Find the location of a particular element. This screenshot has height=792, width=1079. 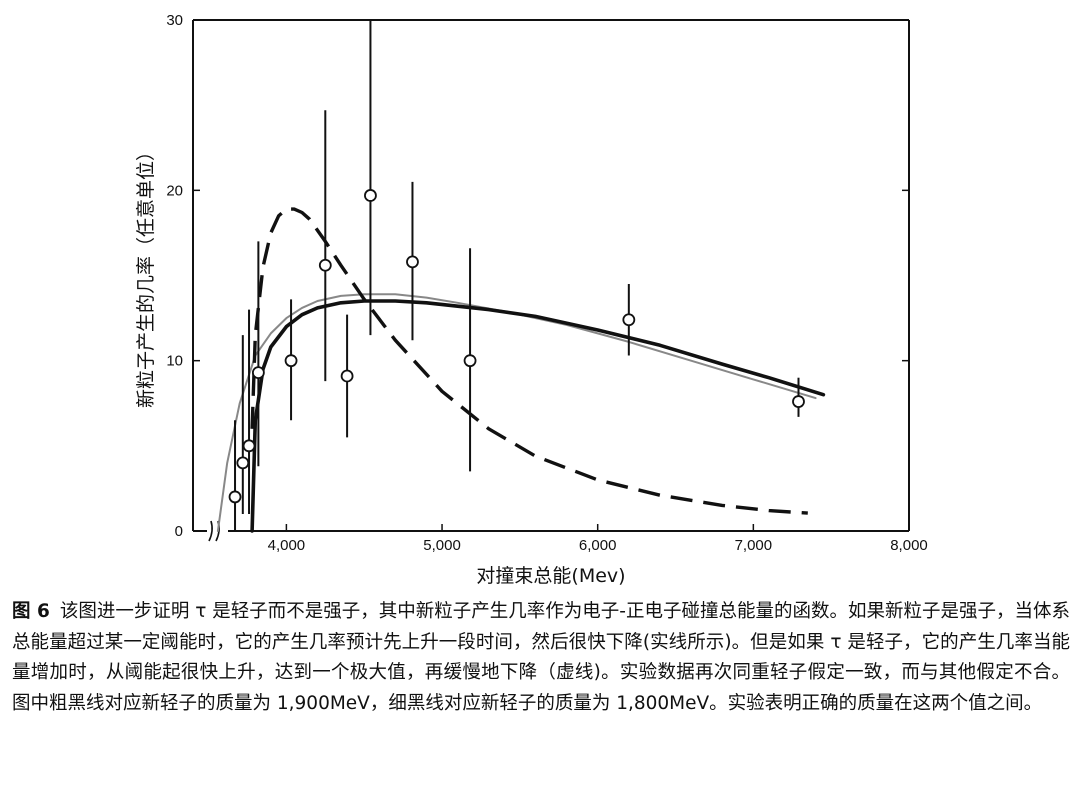

x-ticks: 4,000 5,000 6,000 7,000 8,000 is located at coordinates (598, 539).